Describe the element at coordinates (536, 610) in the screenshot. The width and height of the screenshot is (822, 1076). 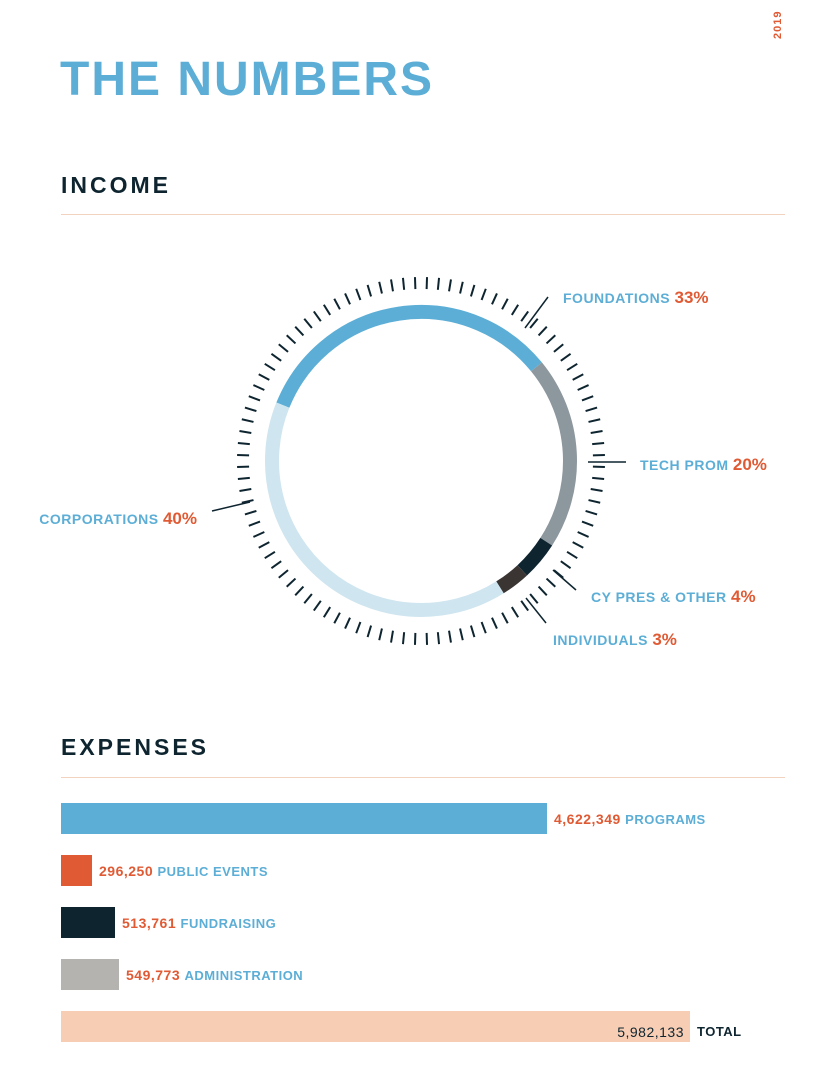
I see `leader-individuals` at that location.